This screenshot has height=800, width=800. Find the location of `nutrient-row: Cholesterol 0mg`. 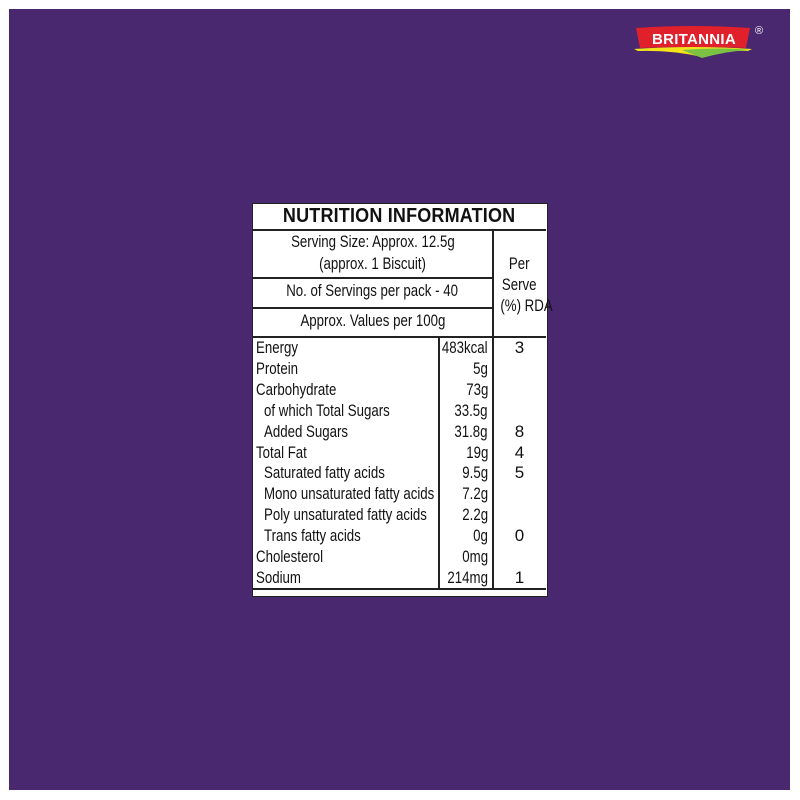

nutrient-row: Cholesterol 0mg is located at coordinates (399, 557).